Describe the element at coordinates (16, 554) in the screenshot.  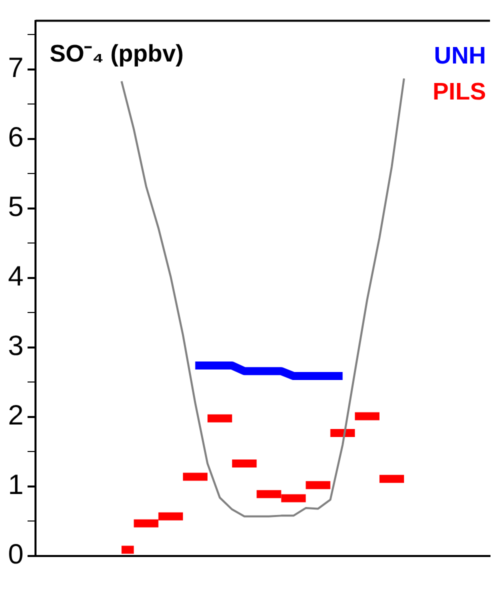
I see `y-tick-label: 0` at that location.